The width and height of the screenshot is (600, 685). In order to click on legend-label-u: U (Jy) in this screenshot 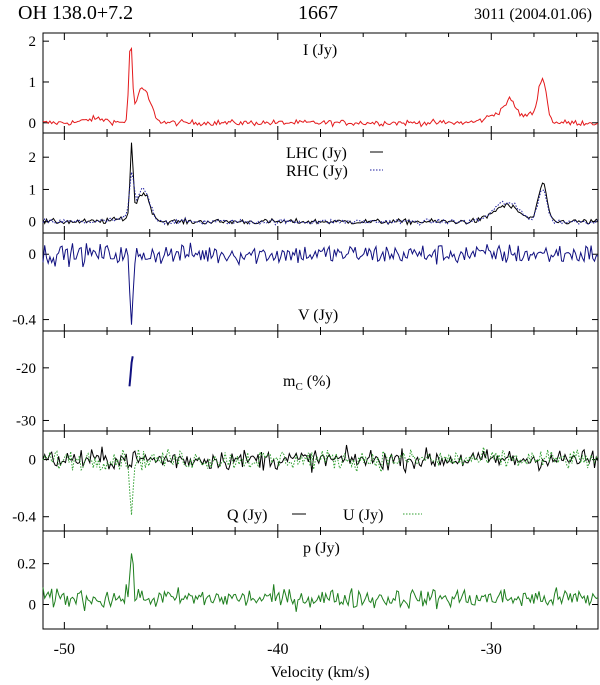, I will do `click(363, 515)`.